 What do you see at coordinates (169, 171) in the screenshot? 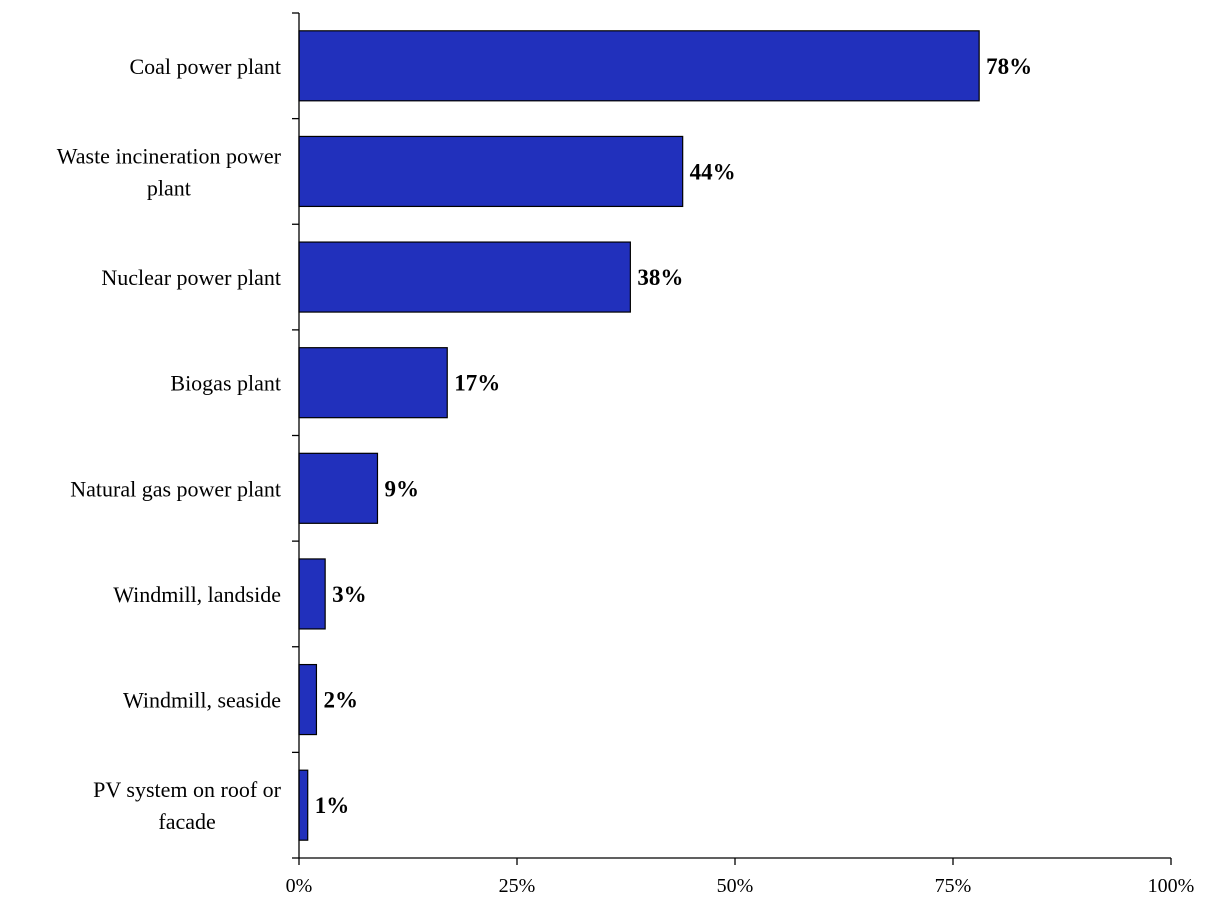
I see `category-label-2: Waste incineration power plant` at bounding box center [169, 171].